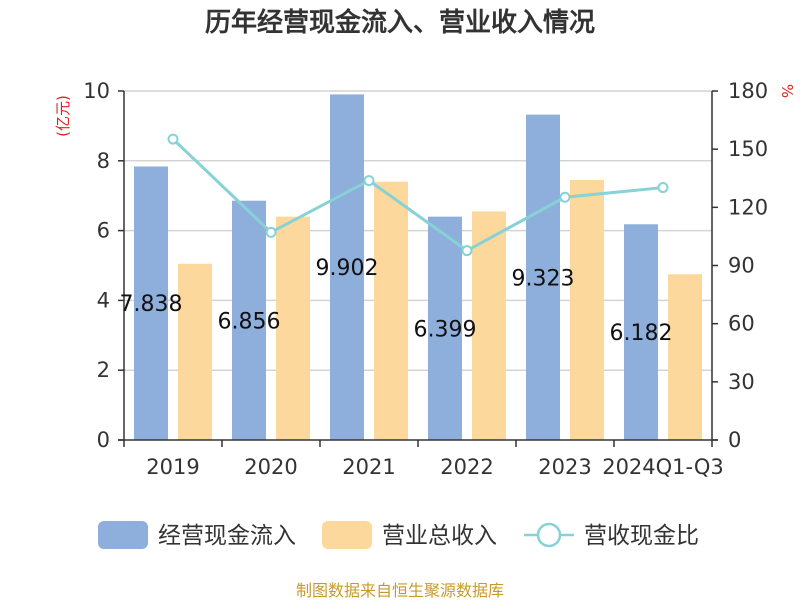 The width and height of the screenshot is (800, 600). What do you see at coordinates (466, 467) in the screenshot?
I see `x-tick-label: 2022` at bounding box center [466, 467].